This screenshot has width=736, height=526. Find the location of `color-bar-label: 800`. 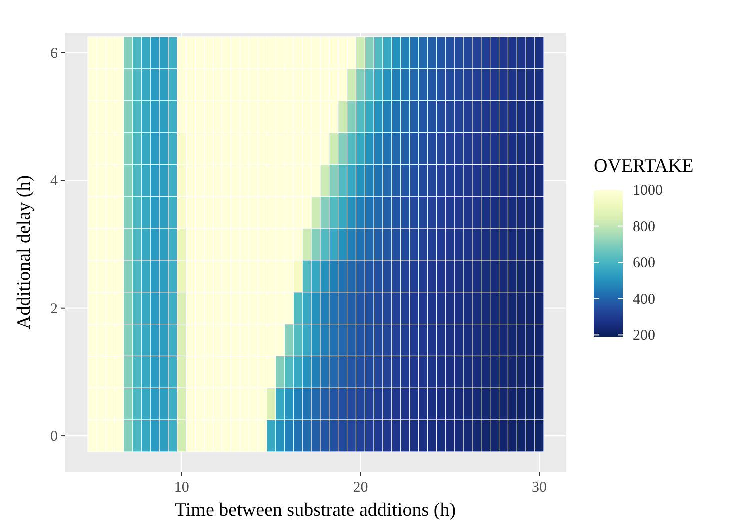

color-bar-label: 800 is located at coordinates (644, 227).